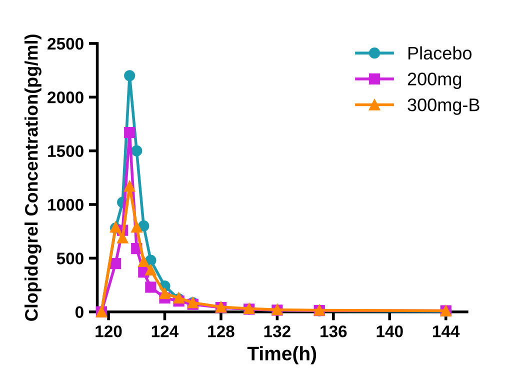 The height and width of the screenshot is (378, 512). I want to click on x-tick-label: 120, so click(109, 331).